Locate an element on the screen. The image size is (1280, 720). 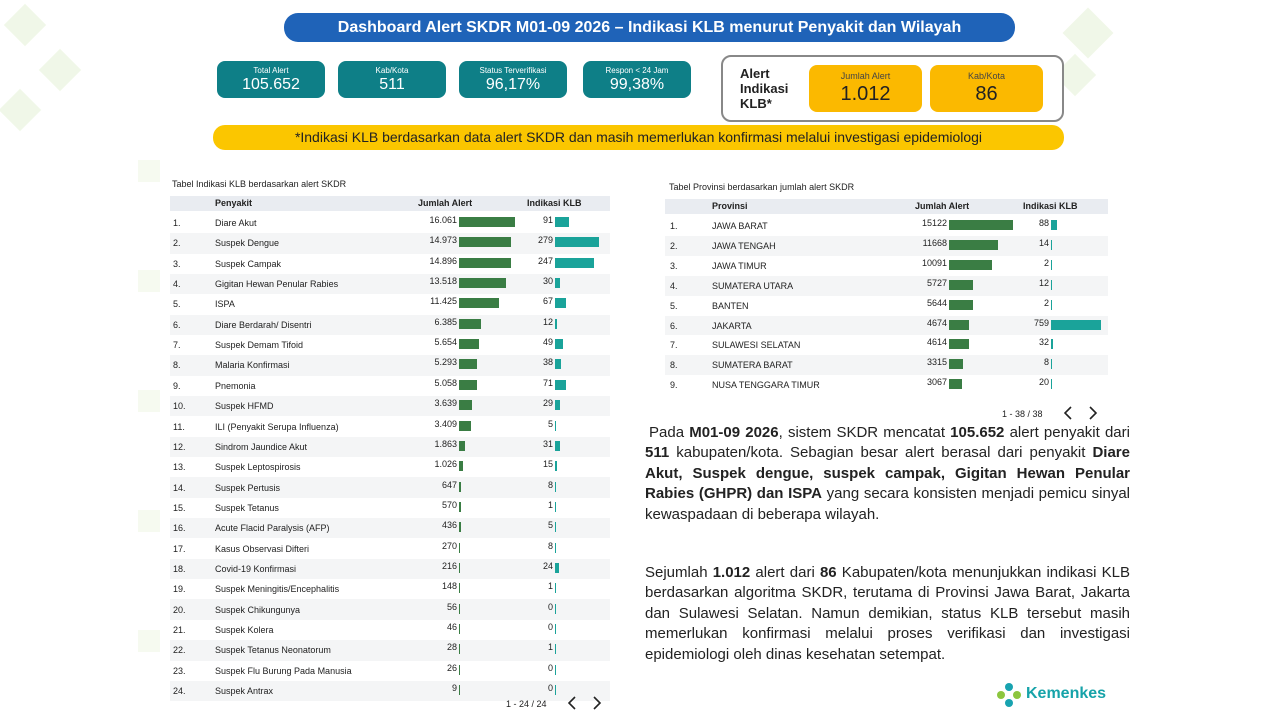
alert-value: 11668 is located at coordinates (934, 242).